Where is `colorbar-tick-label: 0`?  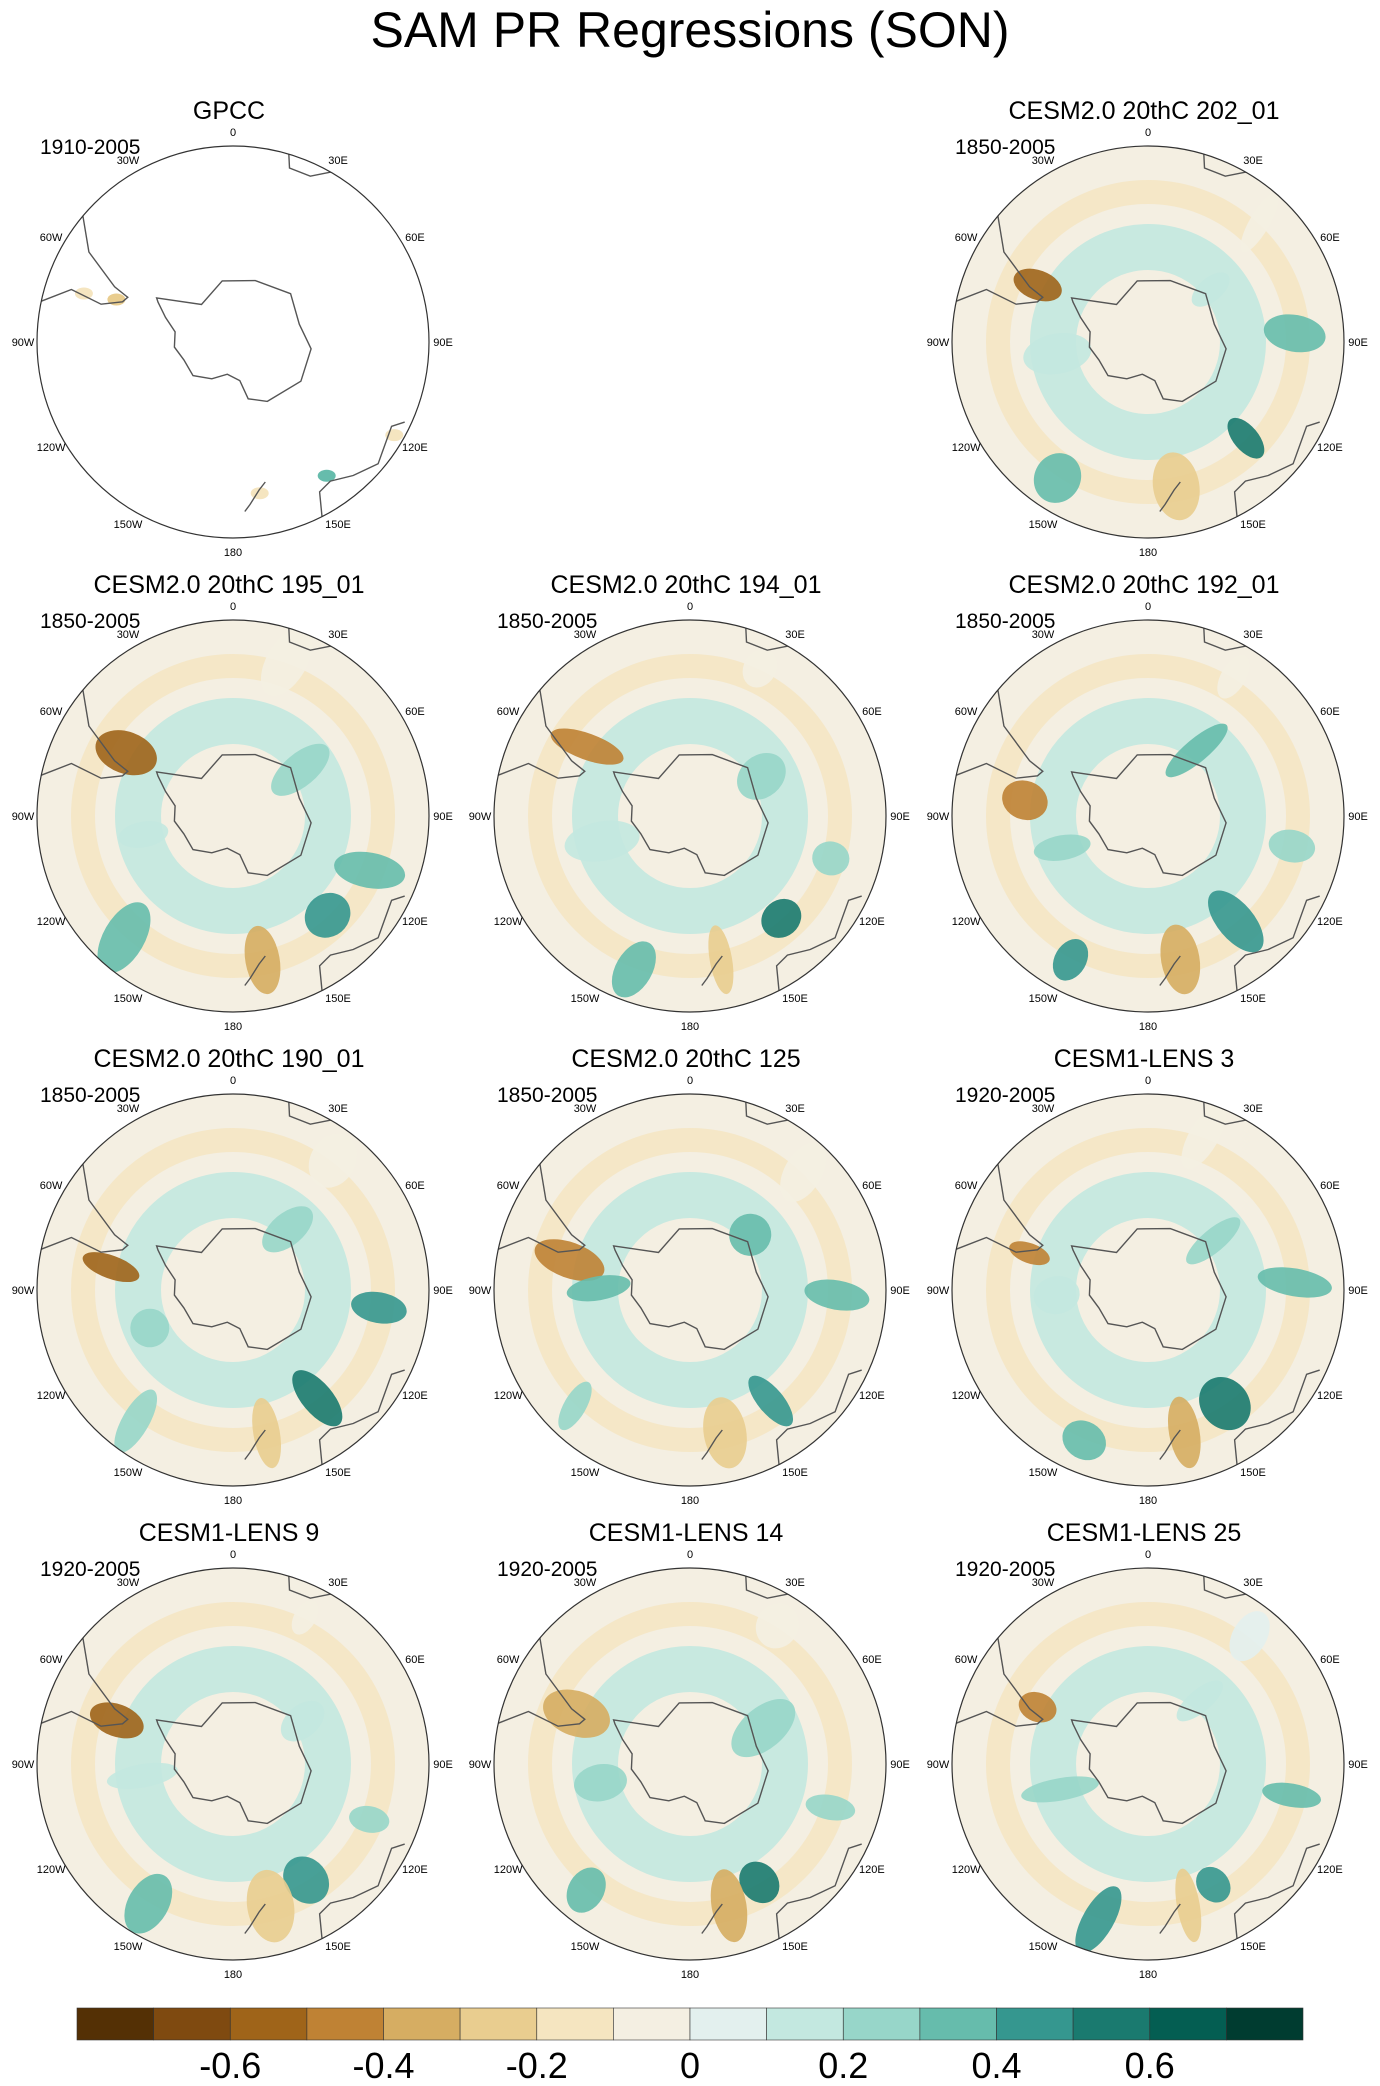
colorbar-tick-label: 0 is located at coordinates (690, 2065).